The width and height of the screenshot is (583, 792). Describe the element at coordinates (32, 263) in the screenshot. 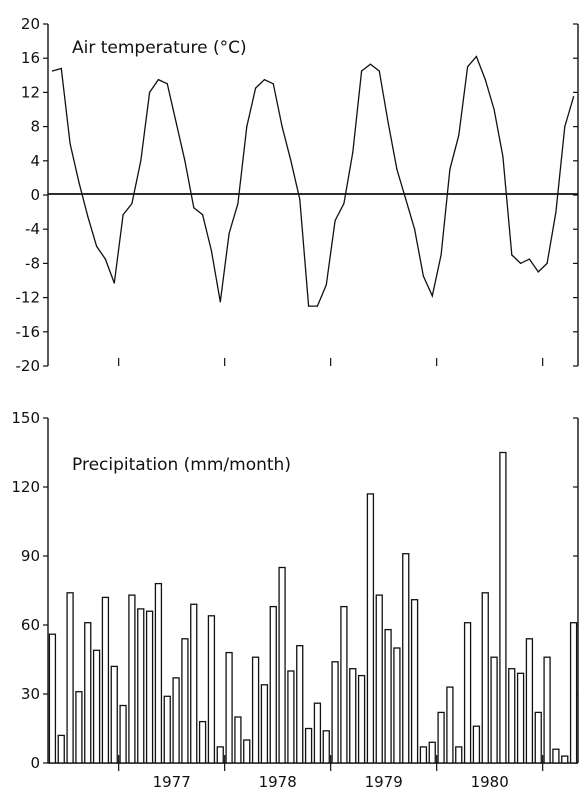

I see `temp-y-tick-label: -8` at that location.